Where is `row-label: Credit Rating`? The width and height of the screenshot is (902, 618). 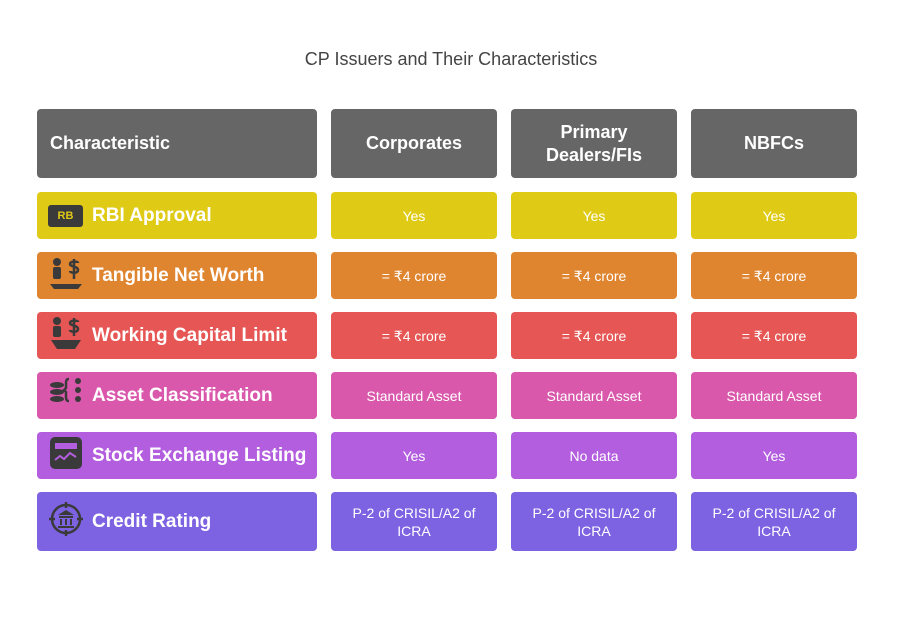
row-label: Credit Rating is located at coordinates (177, 521).